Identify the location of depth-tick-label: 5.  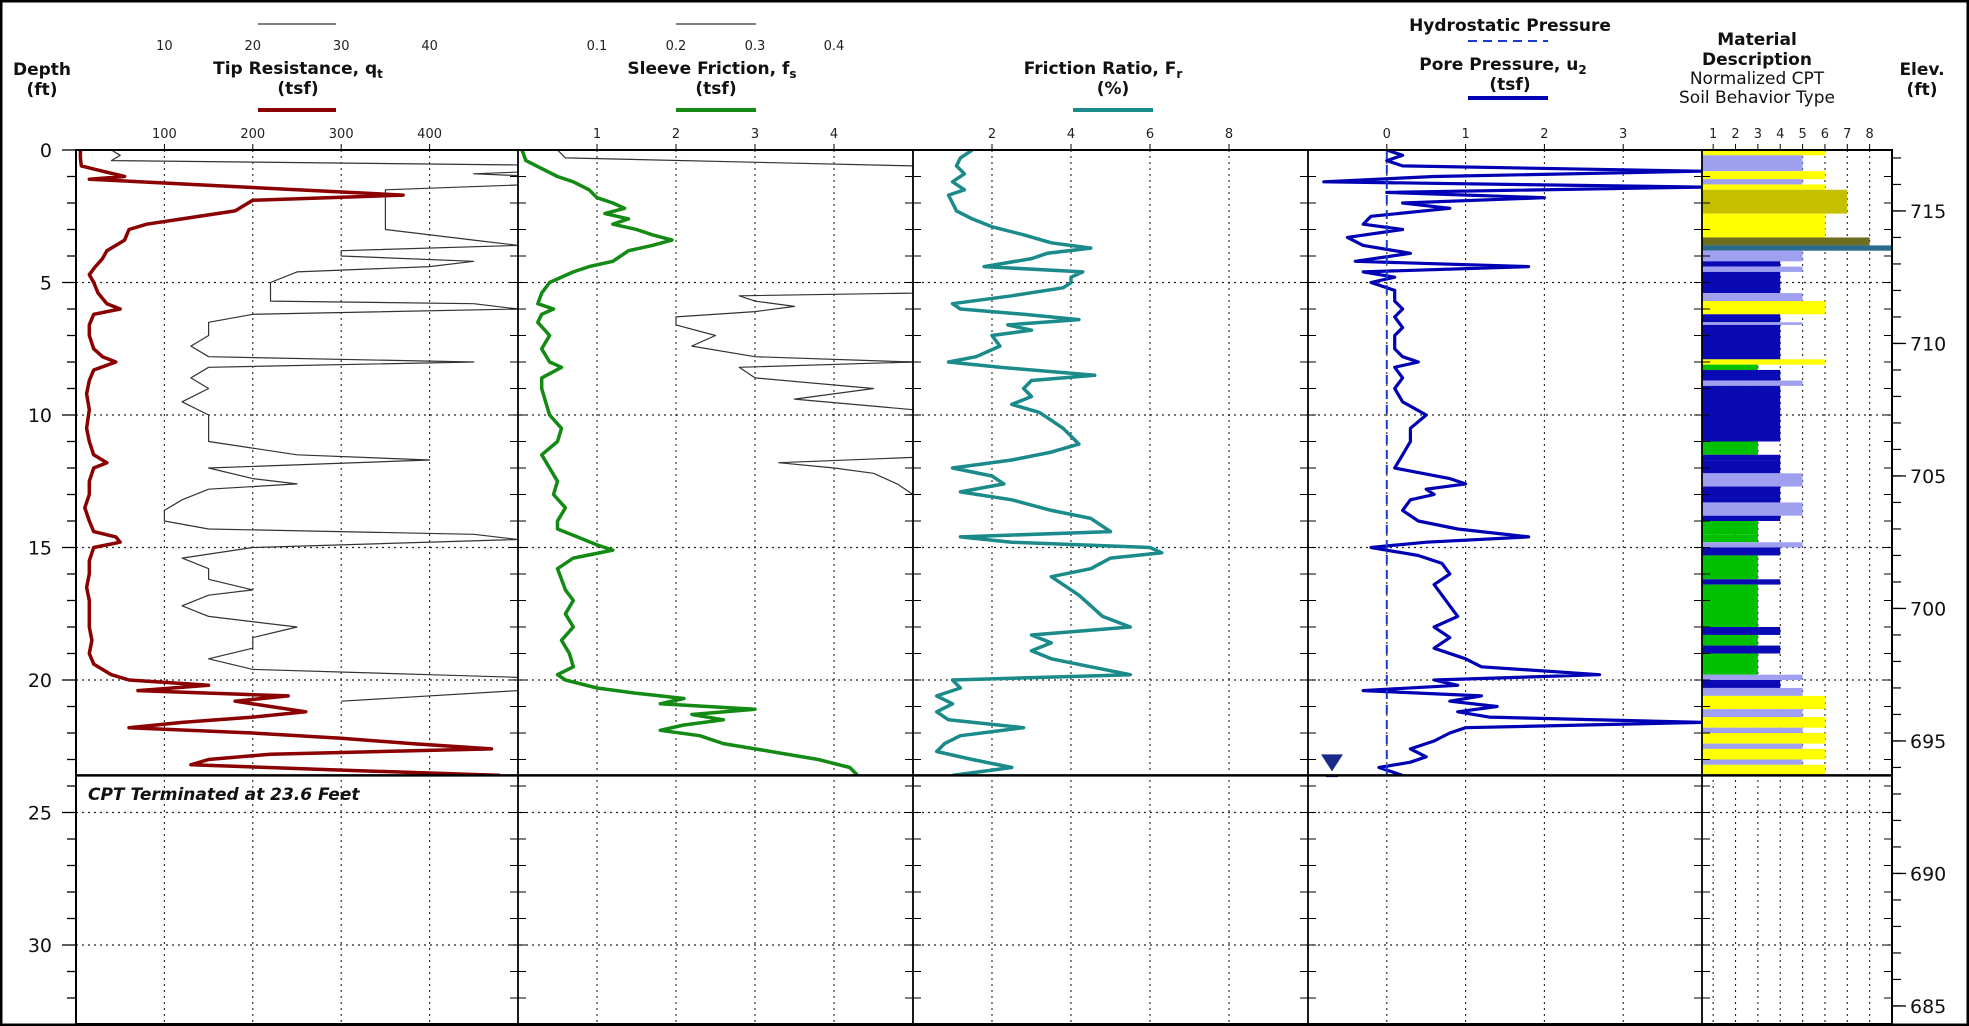
(46, 284).